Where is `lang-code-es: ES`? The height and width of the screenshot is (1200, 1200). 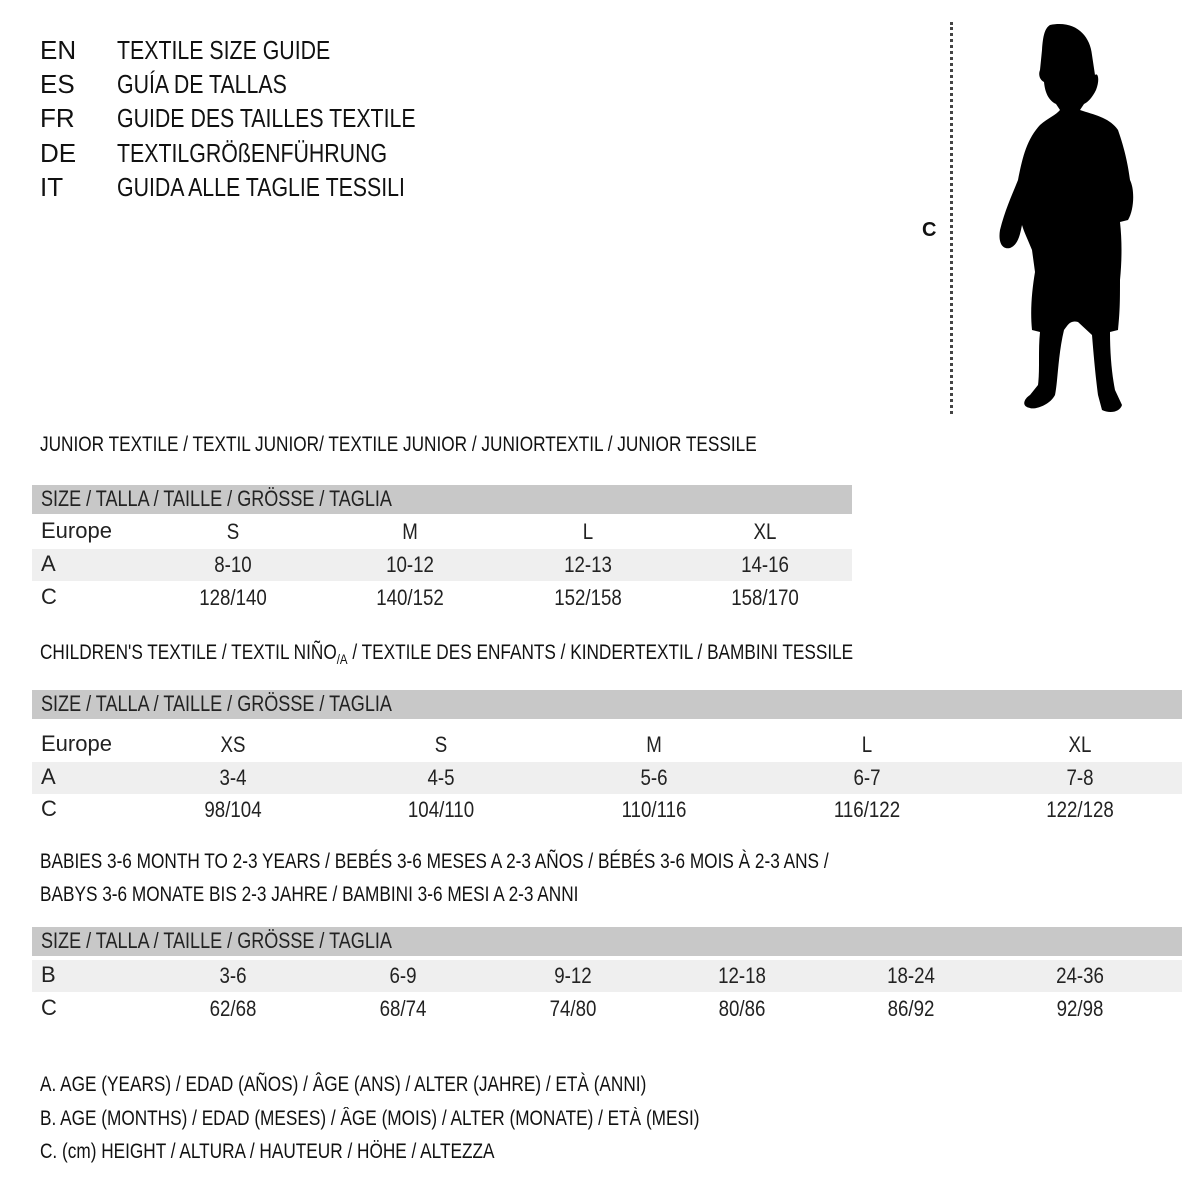
lang-code-es: ES is located at coordinates (57, 84).